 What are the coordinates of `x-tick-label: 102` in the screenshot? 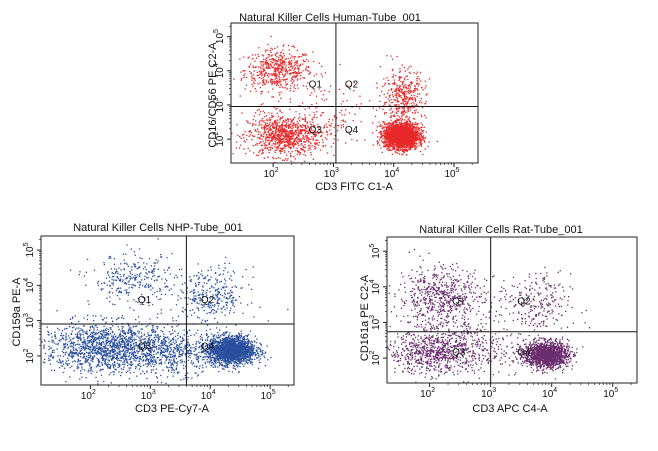 It's located at (271, 173).